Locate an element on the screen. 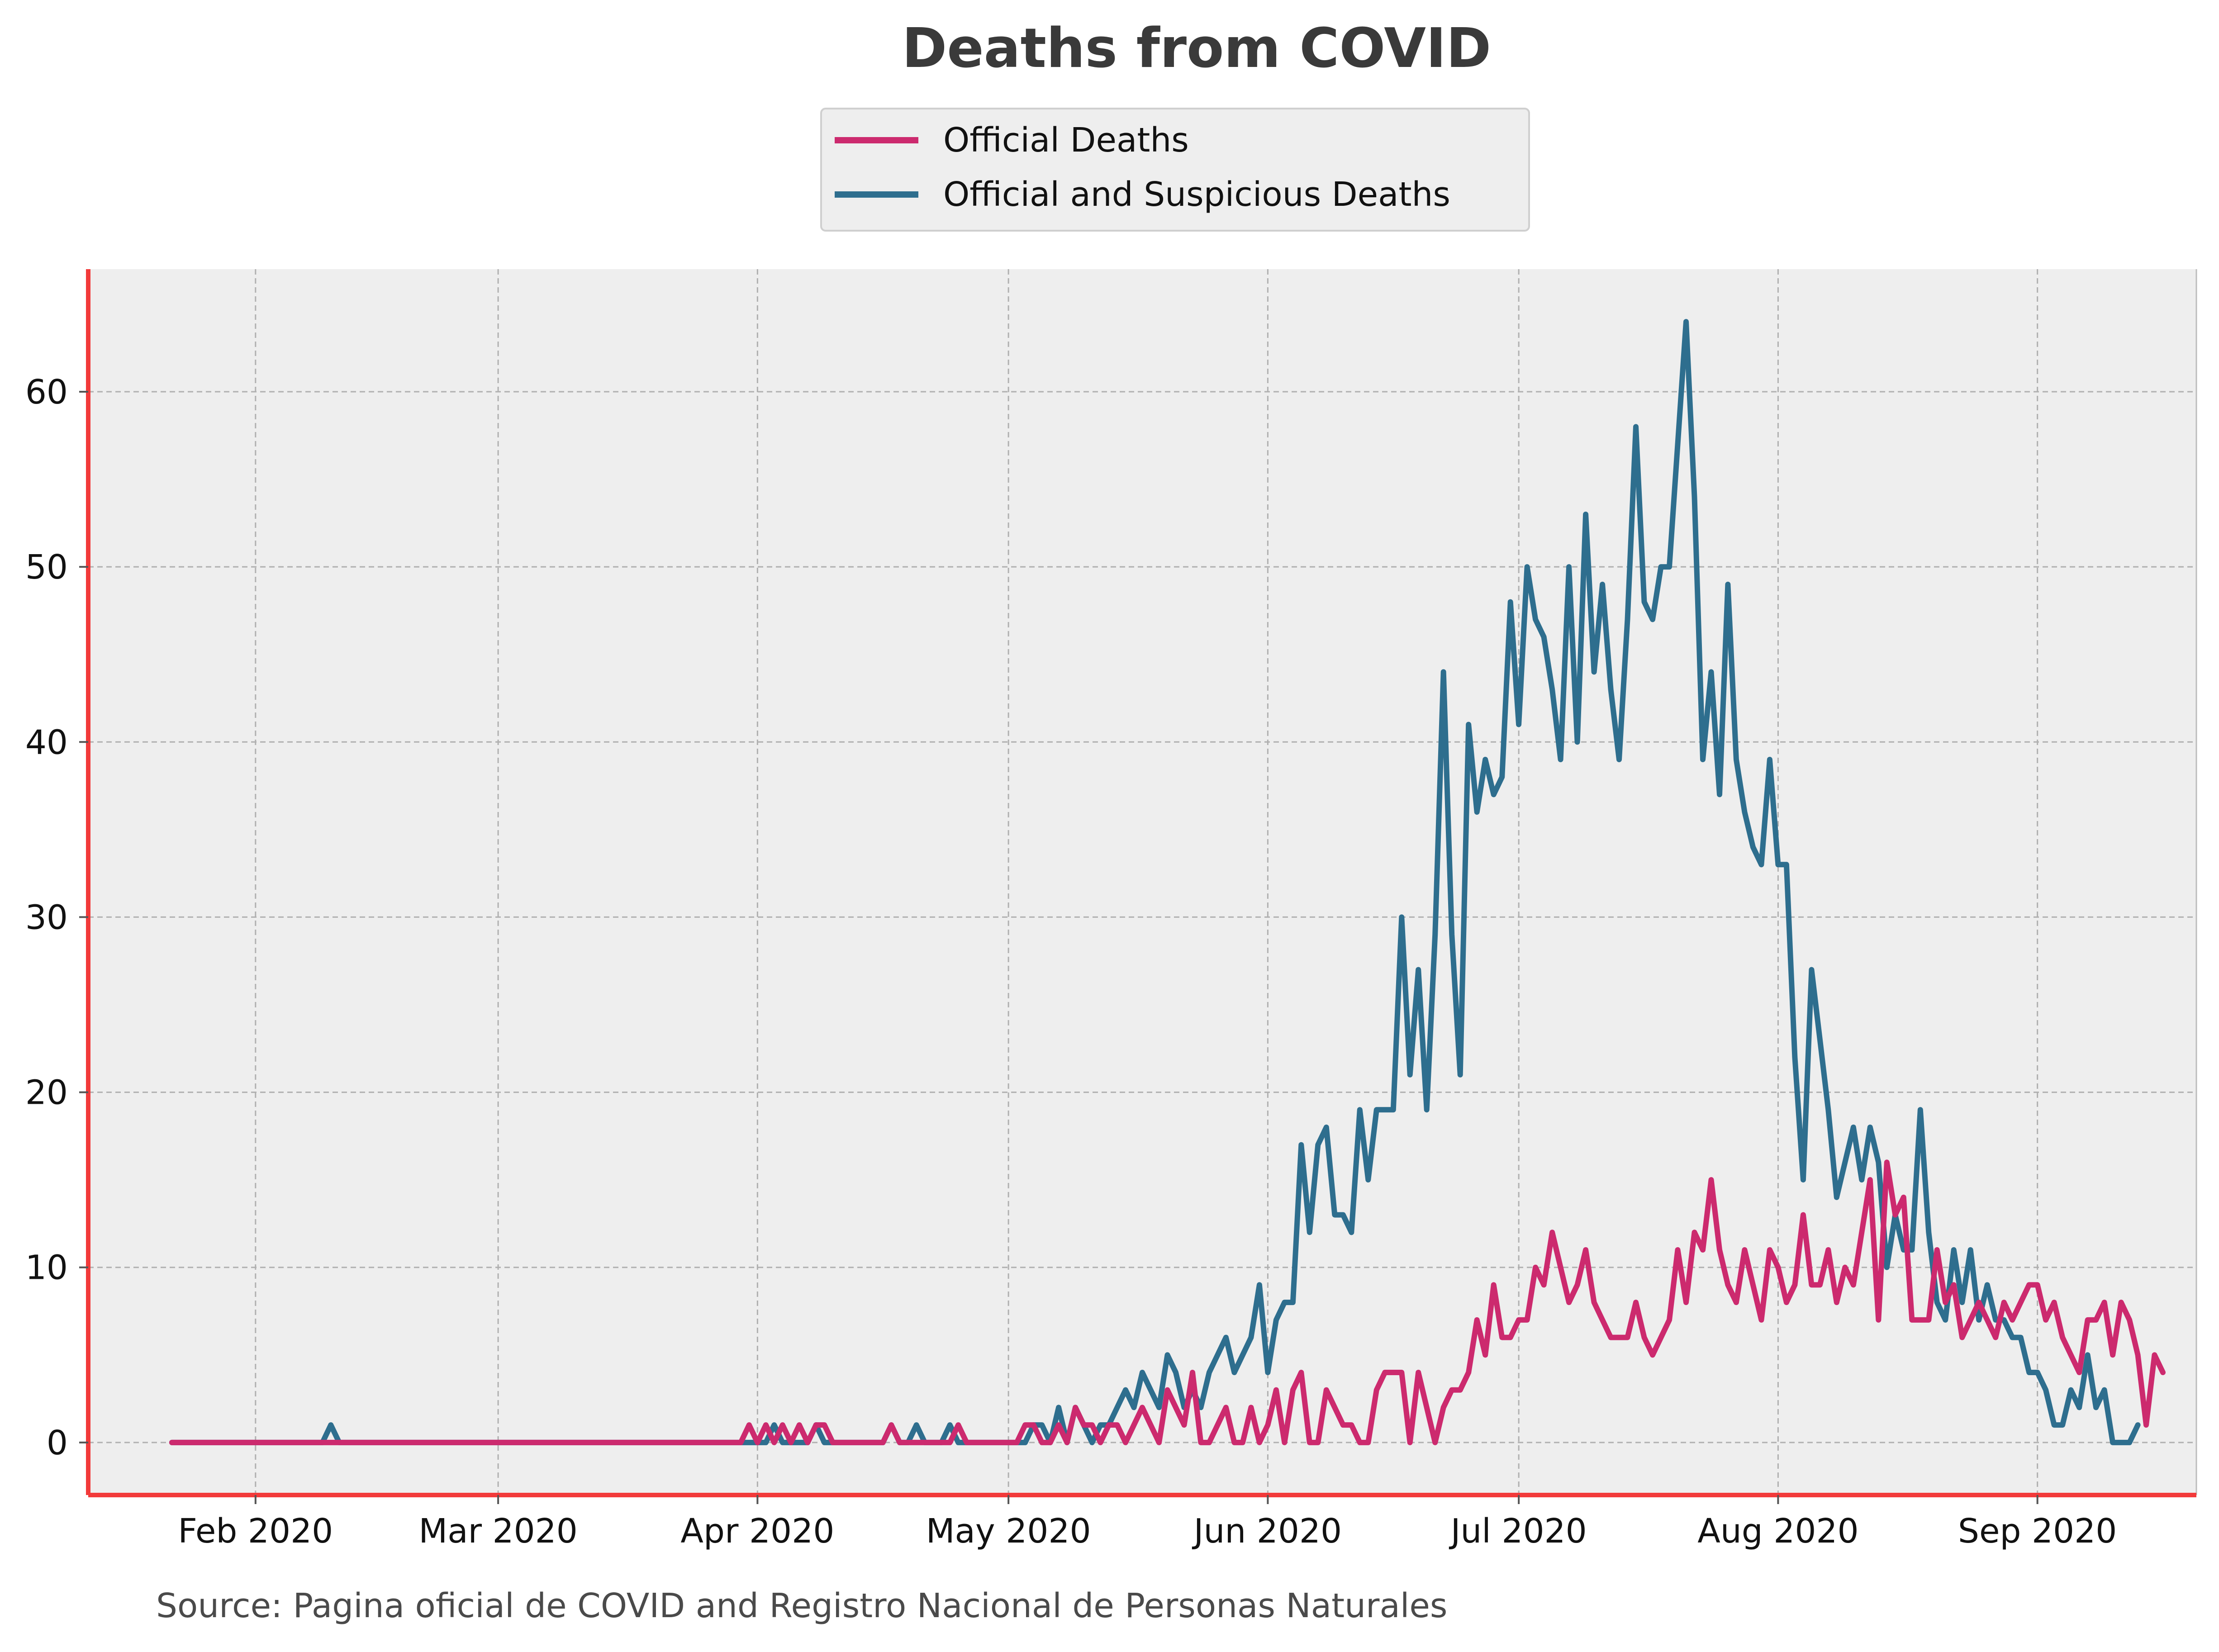 This screenshot has width=2219, height=1652. y-tick-label: 0 is located at coordinates (57, 1443).